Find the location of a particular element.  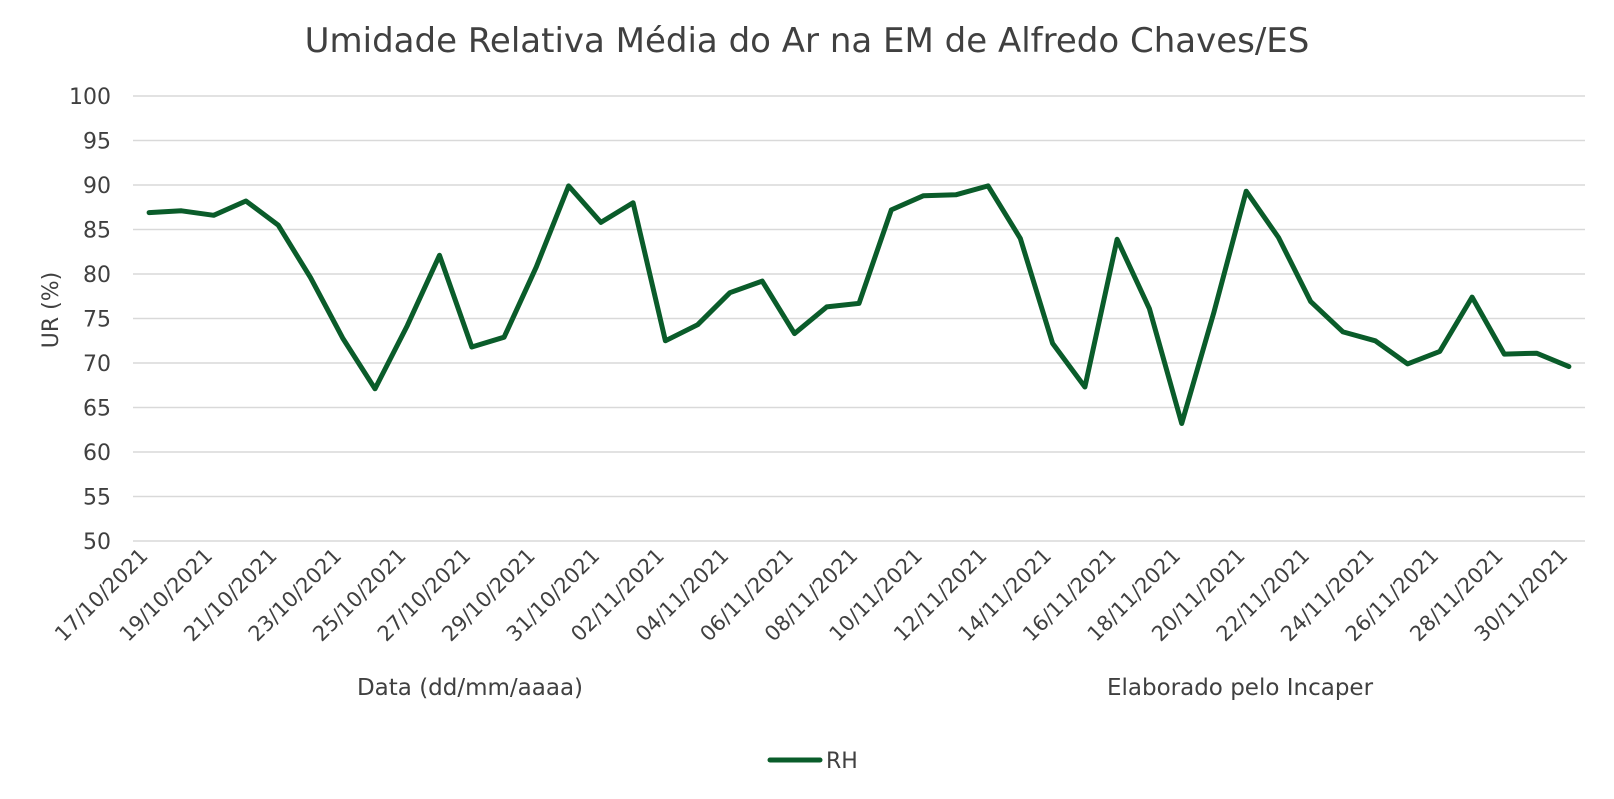

y-tick-label: 70 is located at coordinates (97, 364).